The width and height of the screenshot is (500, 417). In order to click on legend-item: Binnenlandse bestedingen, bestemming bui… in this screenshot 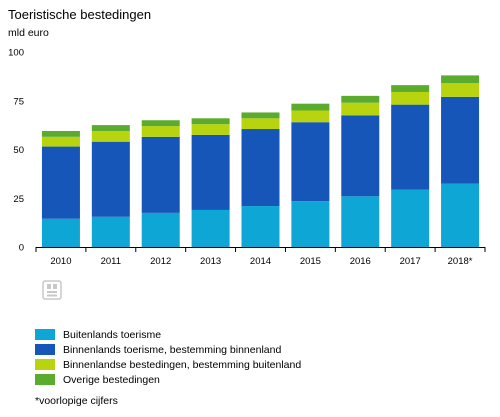, I will do `click(168, 364)`.